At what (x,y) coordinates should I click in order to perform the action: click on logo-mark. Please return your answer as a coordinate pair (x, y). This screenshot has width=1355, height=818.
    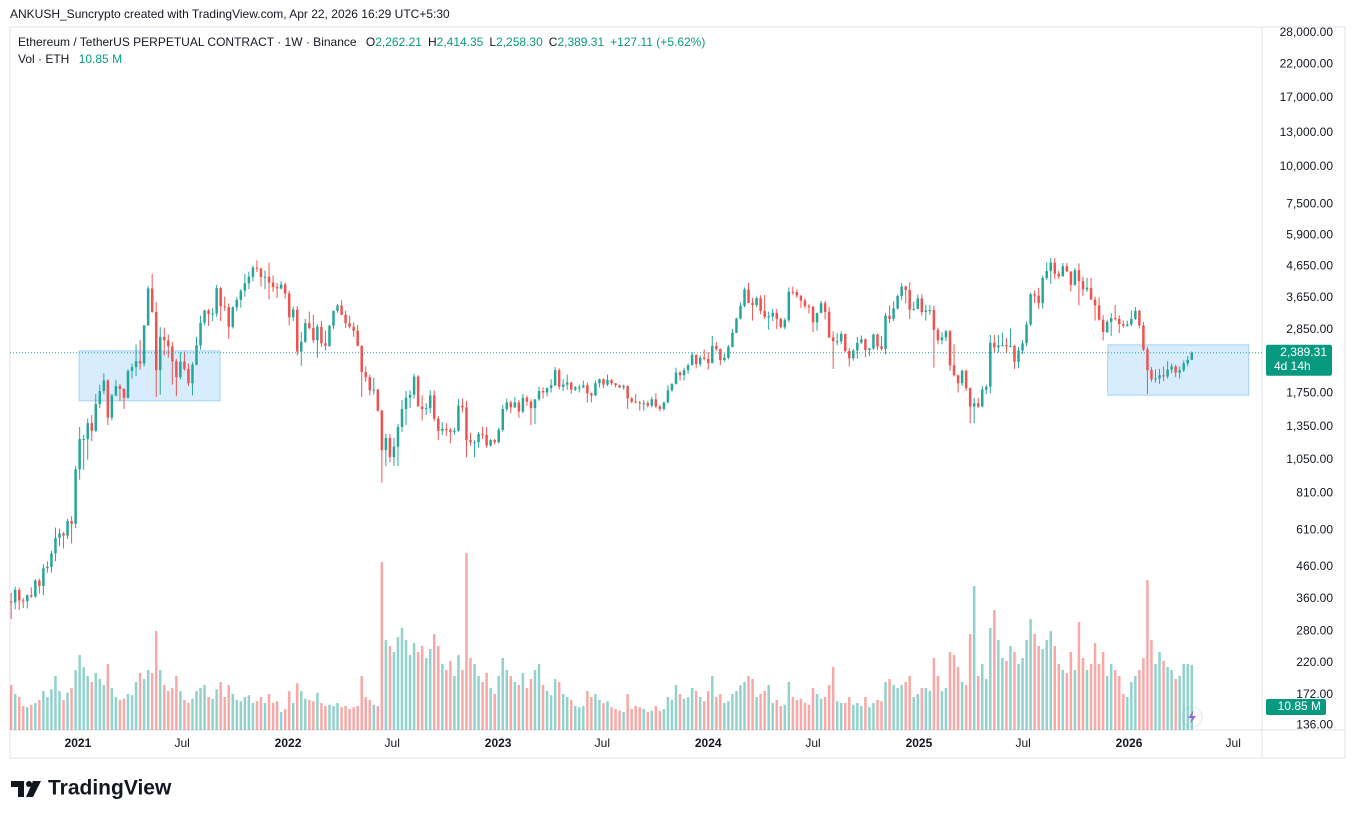
    Looking at the image, I should click on (33, 789).